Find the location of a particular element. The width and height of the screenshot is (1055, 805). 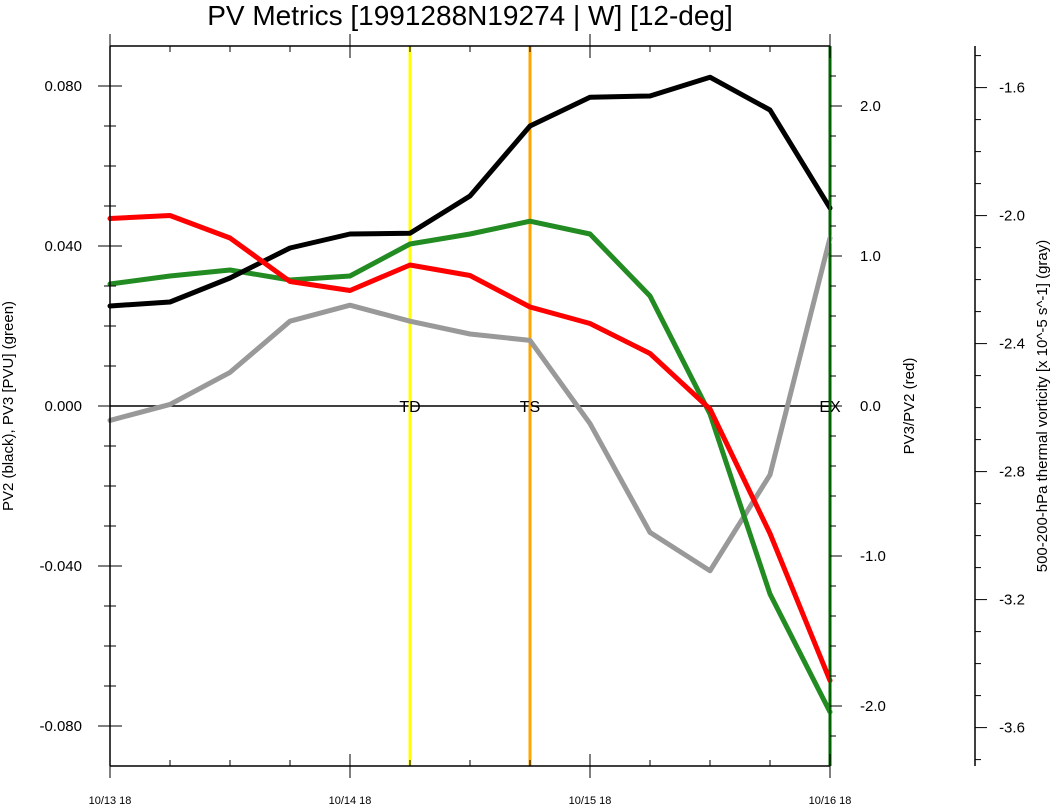

far-right-tick-label: -1.6 is located at coordinates (1012, 88).